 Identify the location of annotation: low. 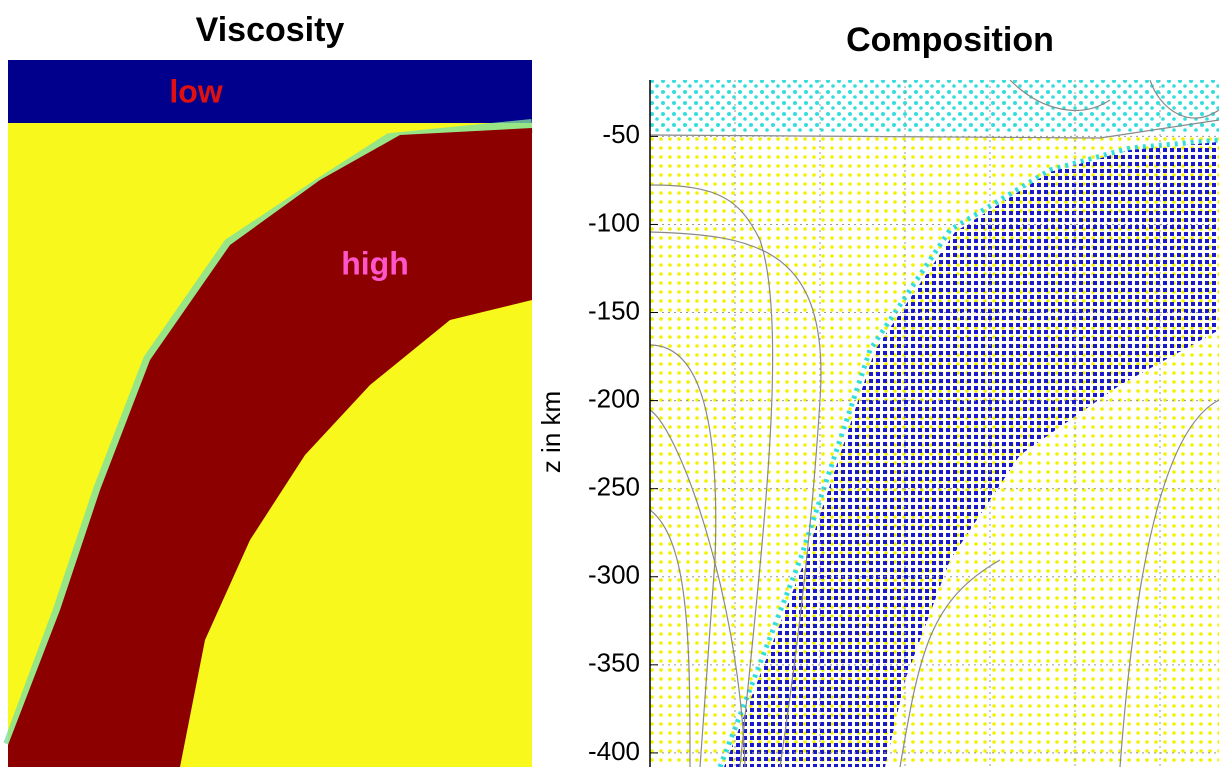
(195, 91).